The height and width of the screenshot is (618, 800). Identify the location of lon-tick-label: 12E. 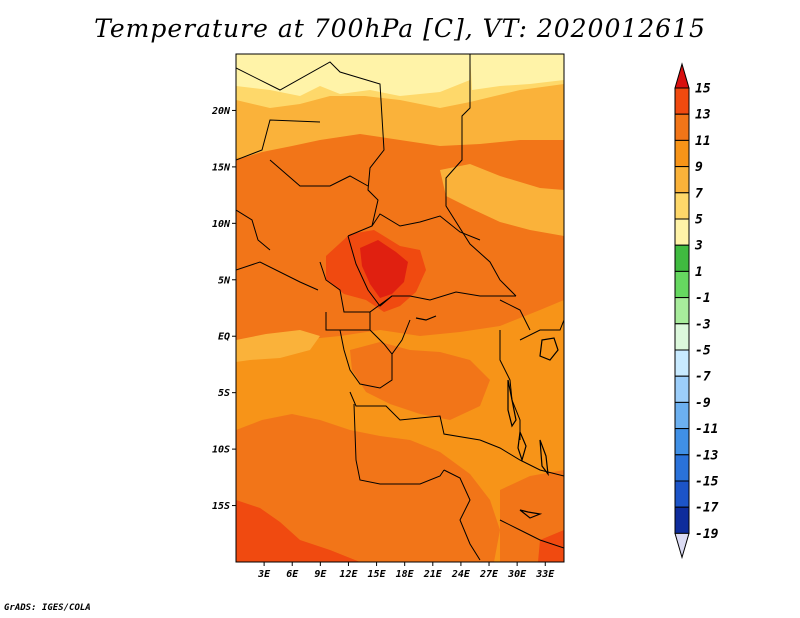
(348, 574).